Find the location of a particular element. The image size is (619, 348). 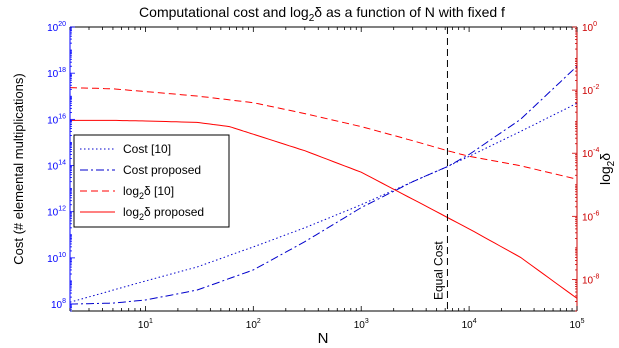

x-tick-label: 10⁴ is located at coordinates (469, 324).